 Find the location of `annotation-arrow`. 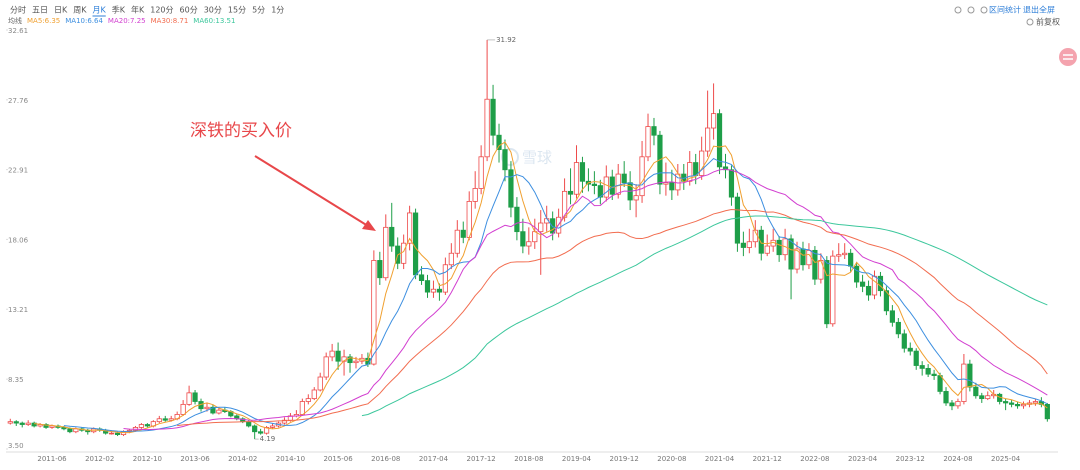

annotation-arrow is located at coordinates (315, 193).